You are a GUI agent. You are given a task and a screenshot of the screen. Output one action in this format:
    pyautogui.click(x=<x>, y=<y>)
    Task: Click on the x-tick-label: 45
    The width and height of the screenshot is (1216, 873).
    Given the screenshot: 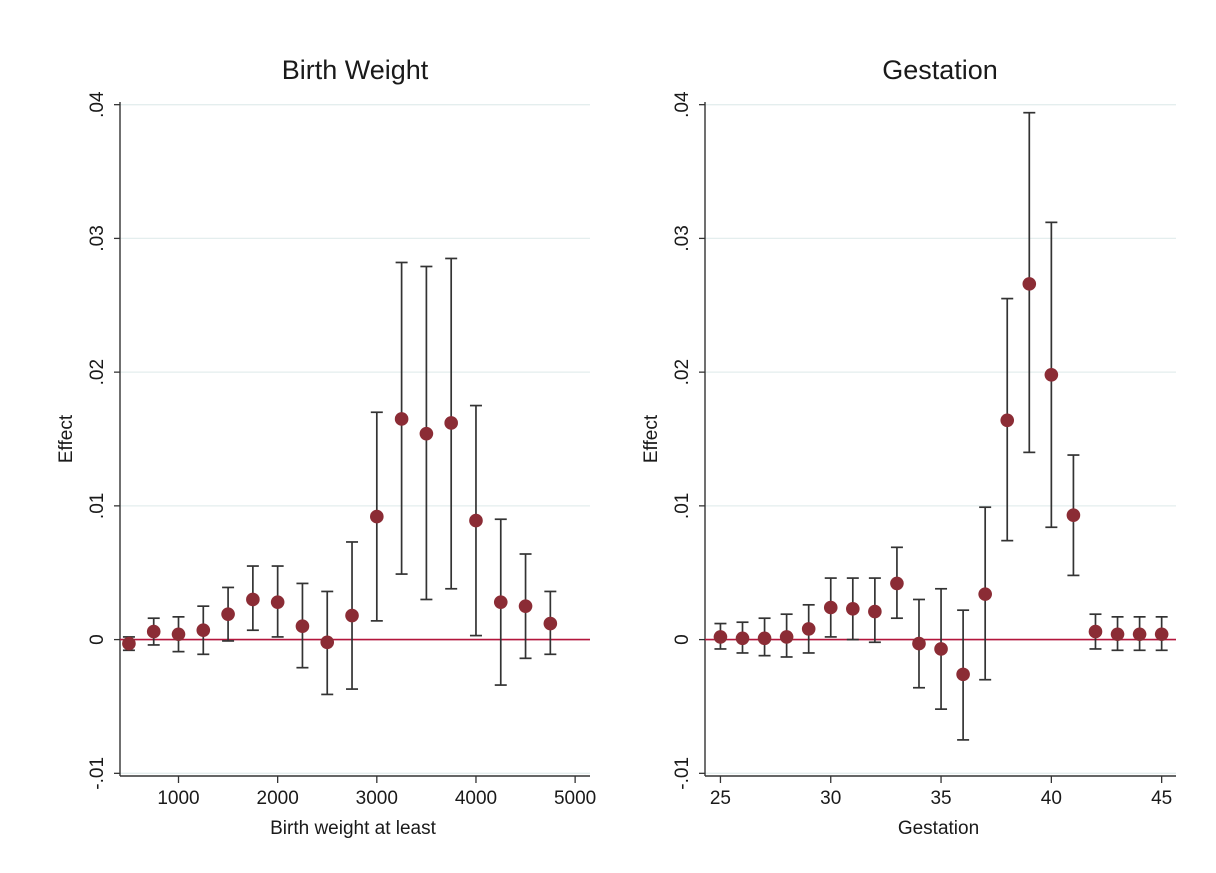 What is the action you would take?
    pyautogui.click(x=1161, y=798)
    